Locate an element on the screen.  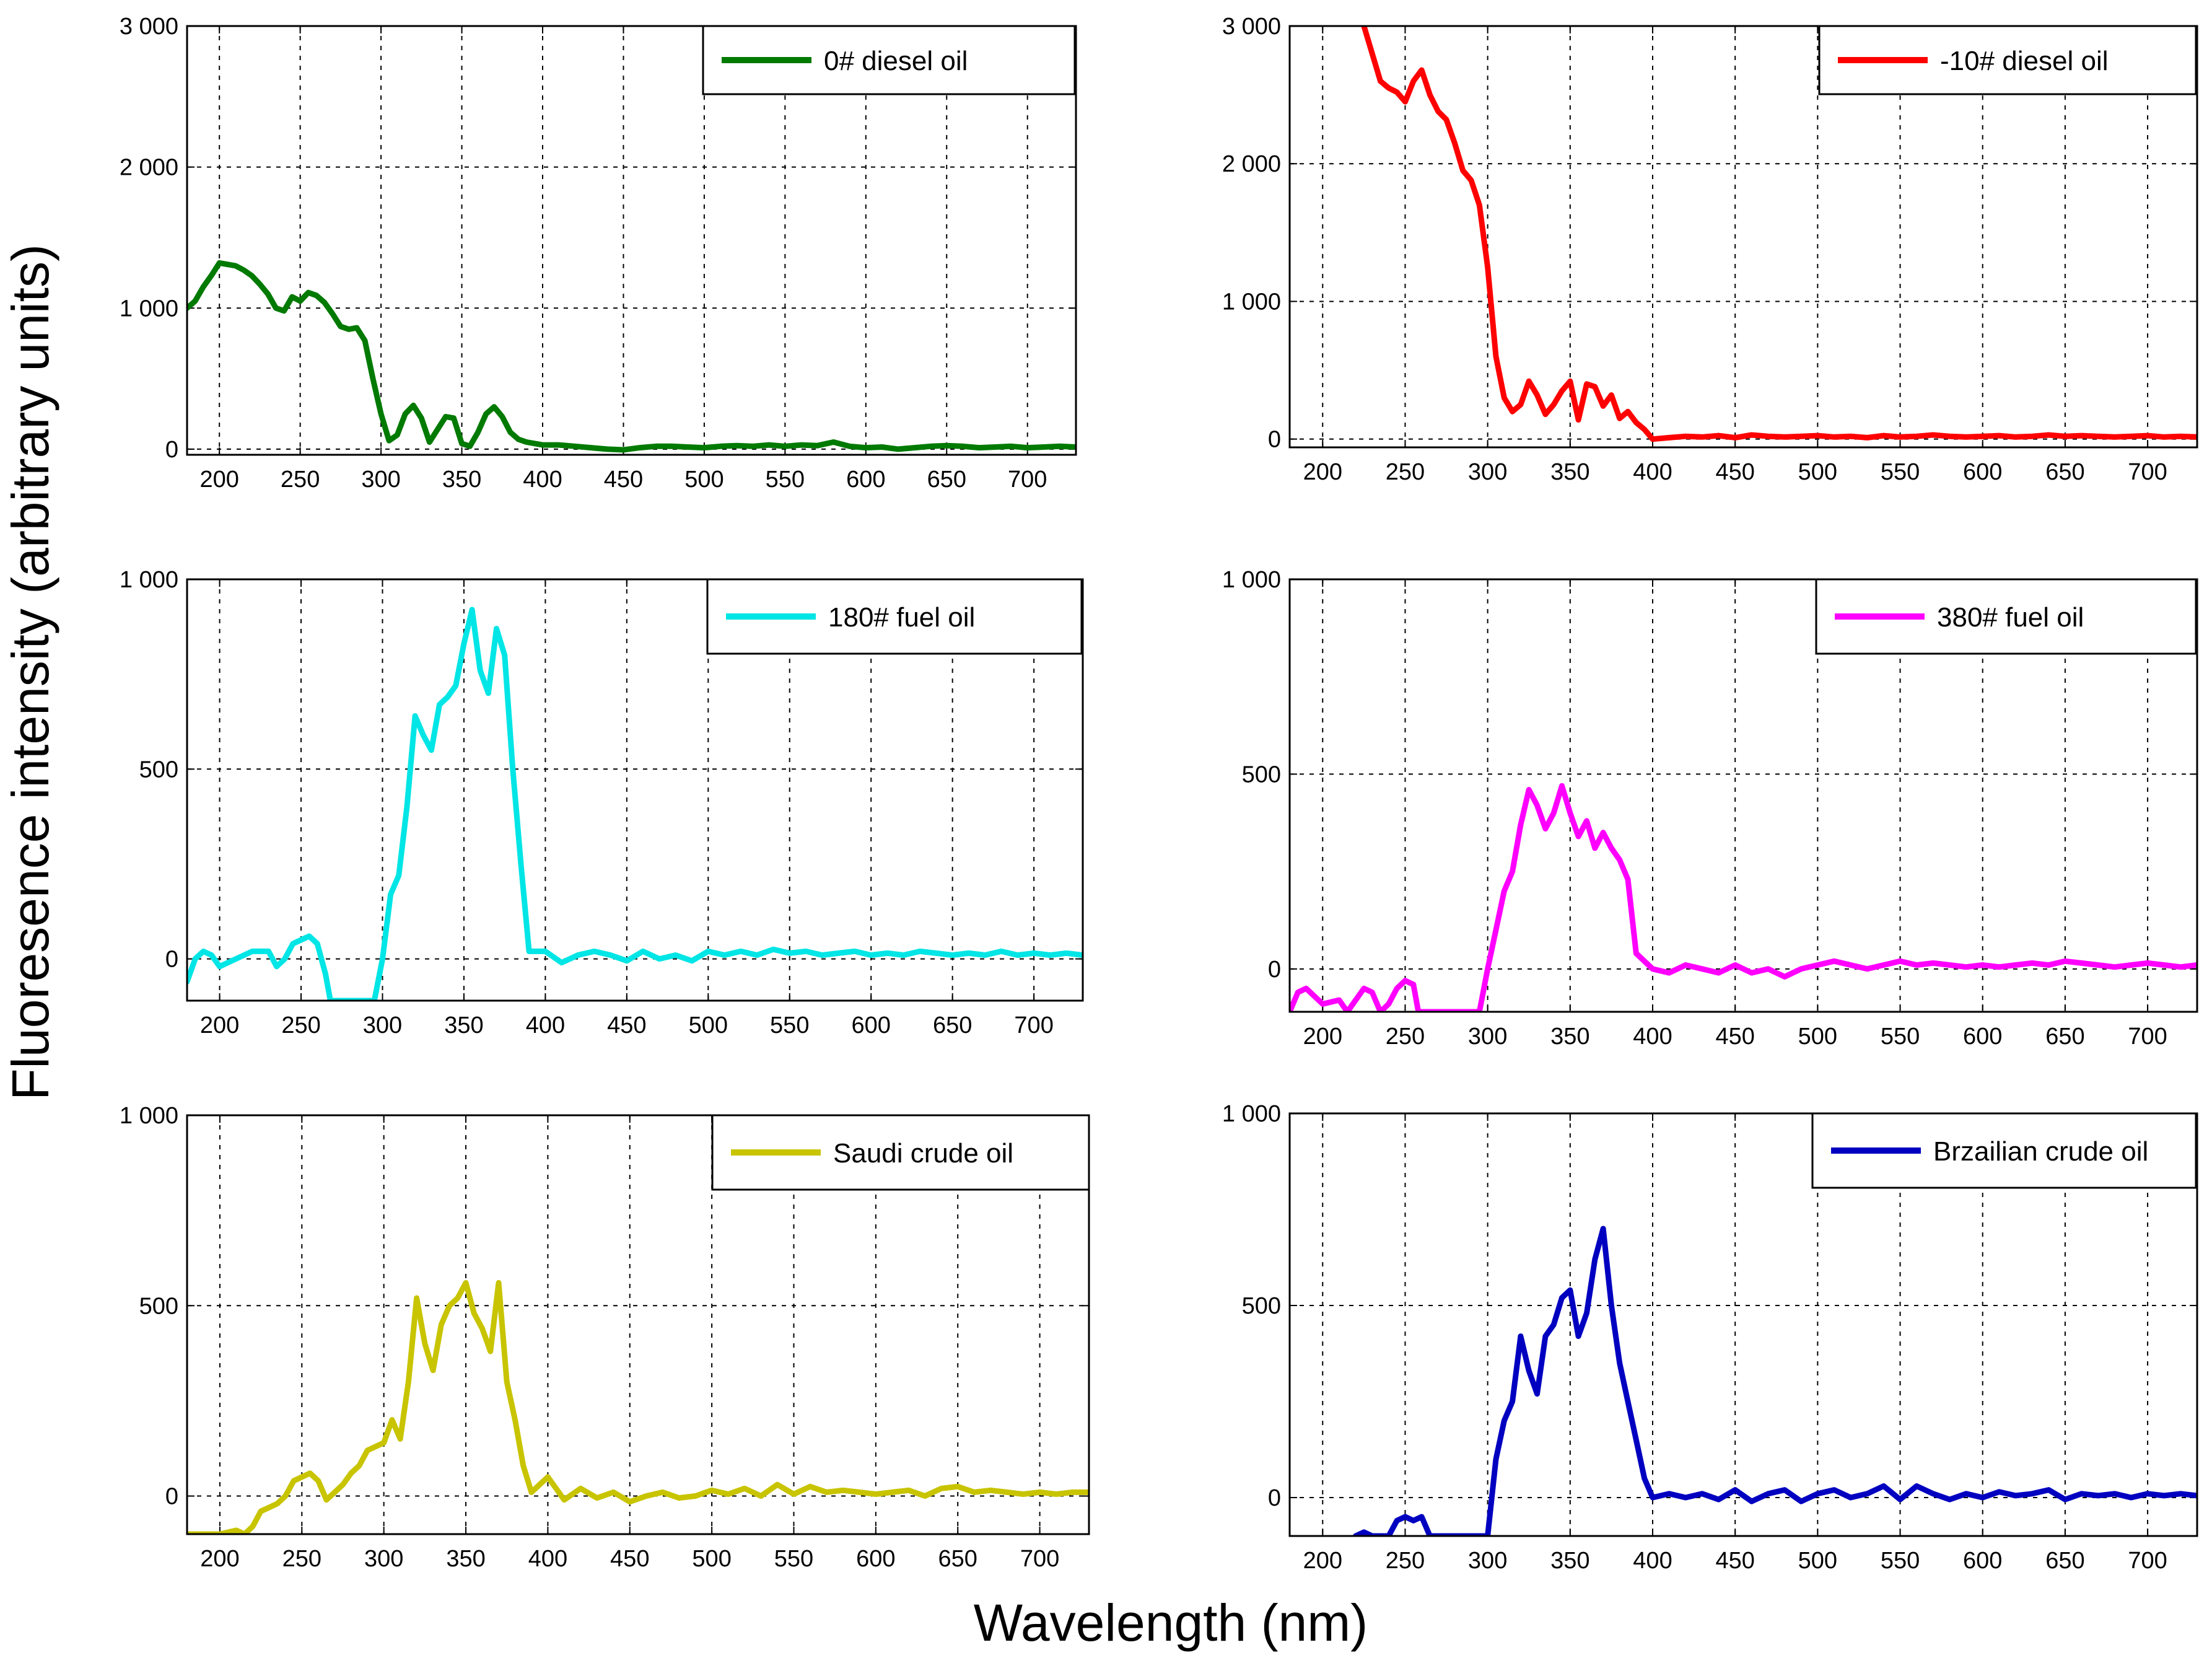
y-axis-title: Fluoresence intensity (arbitrary units) is located at coordinates (30, 672).